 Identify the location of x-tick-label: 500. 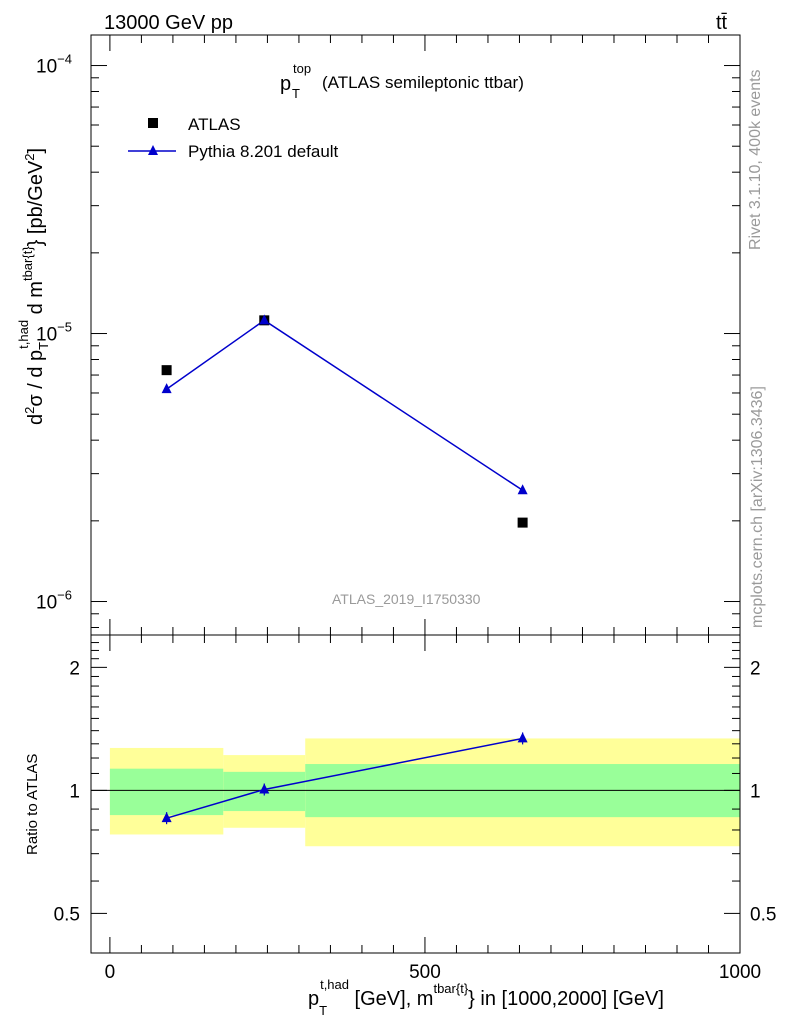
(425, 972).